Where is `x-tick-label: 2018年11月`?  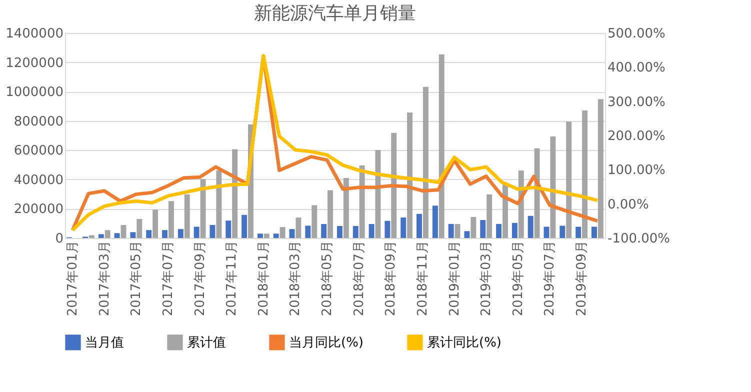
x-tick-label: 2018年11月 is located at coordinates (422, 278).